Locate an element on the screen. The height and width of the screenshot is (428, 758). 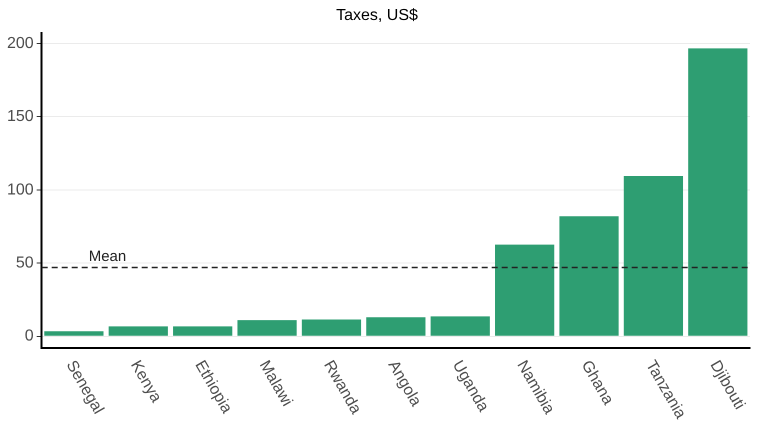
y-tick-label: 200 is located at coordinates (20, 43).